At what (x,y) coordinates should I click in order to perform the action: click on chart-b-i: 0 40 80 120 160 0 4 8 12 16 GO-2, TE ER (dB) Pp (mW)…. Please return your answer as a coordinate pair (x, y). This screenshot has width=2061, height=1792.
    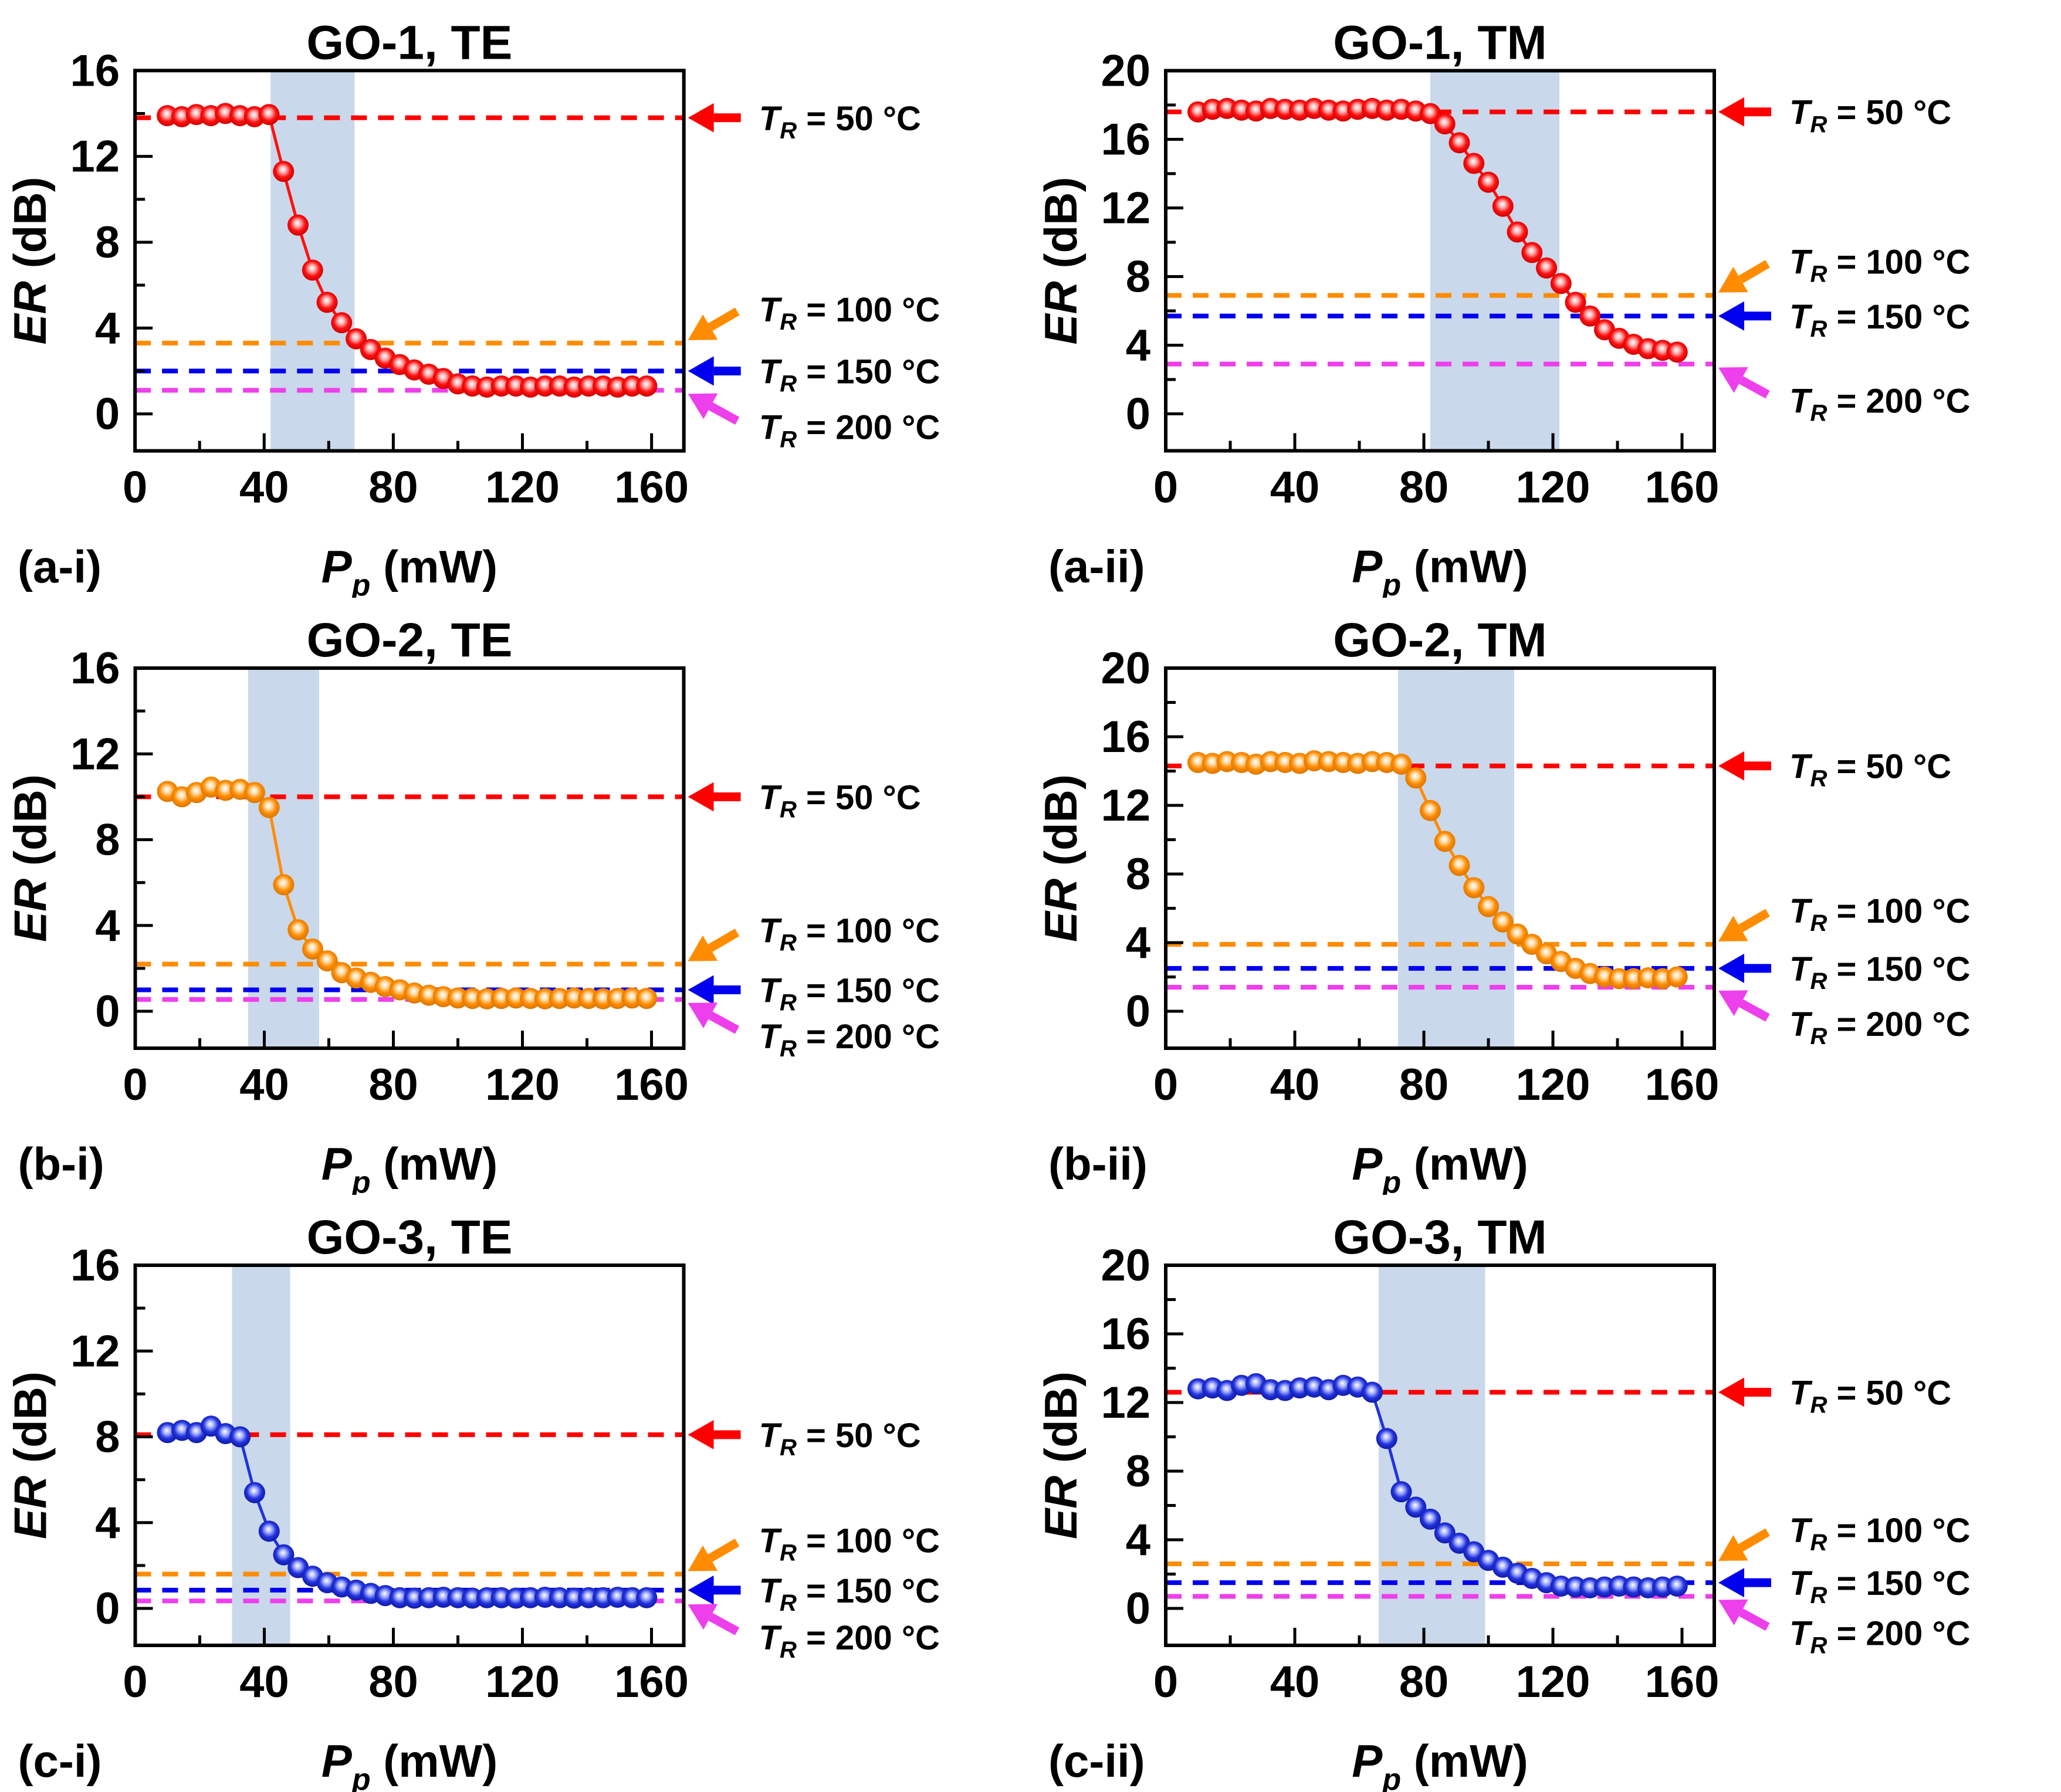
    Looking at the image, I should click on (472, 904).